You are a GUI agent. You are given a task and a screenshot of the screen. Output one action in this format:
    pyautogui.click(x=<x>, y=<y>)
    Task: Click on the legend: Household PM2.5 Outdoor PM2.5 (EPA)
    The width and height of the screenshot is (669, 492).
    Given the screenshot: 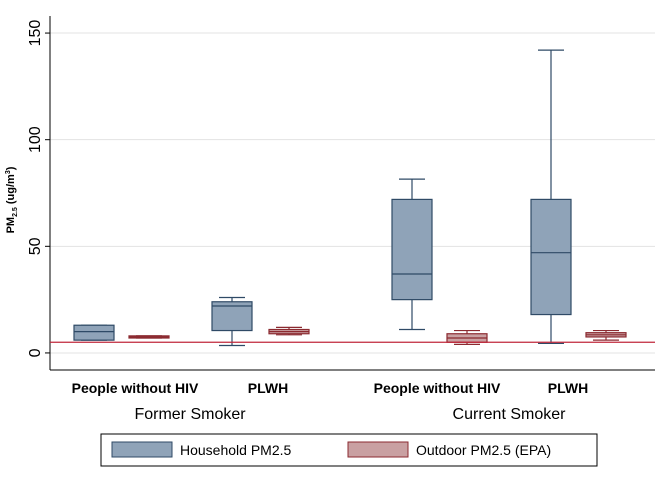 What is the action you would take?
    pyautogui.click(x=349, y=450)
    